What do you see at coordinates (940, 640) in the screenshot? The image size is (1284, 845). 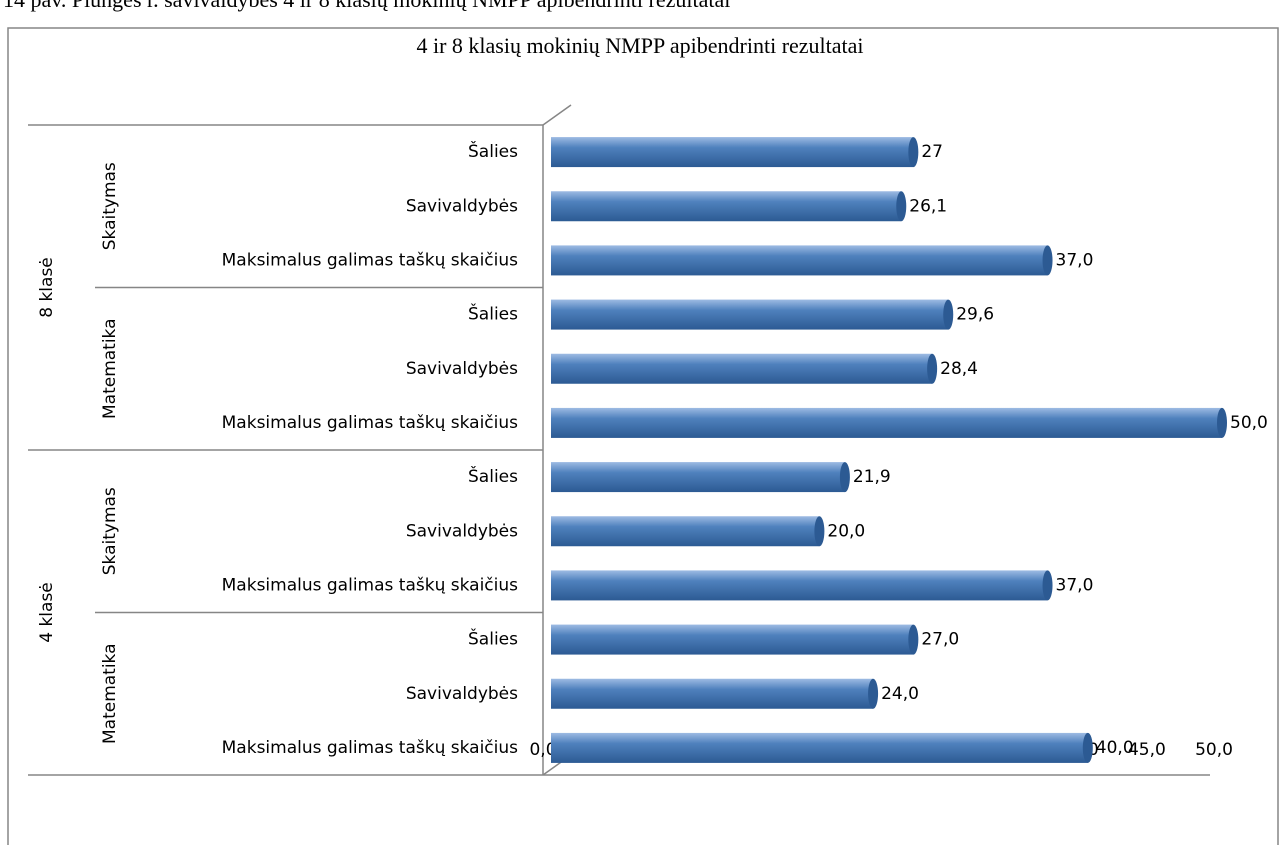 I see `value-label: 27,0` at bounding box center [940, 640].